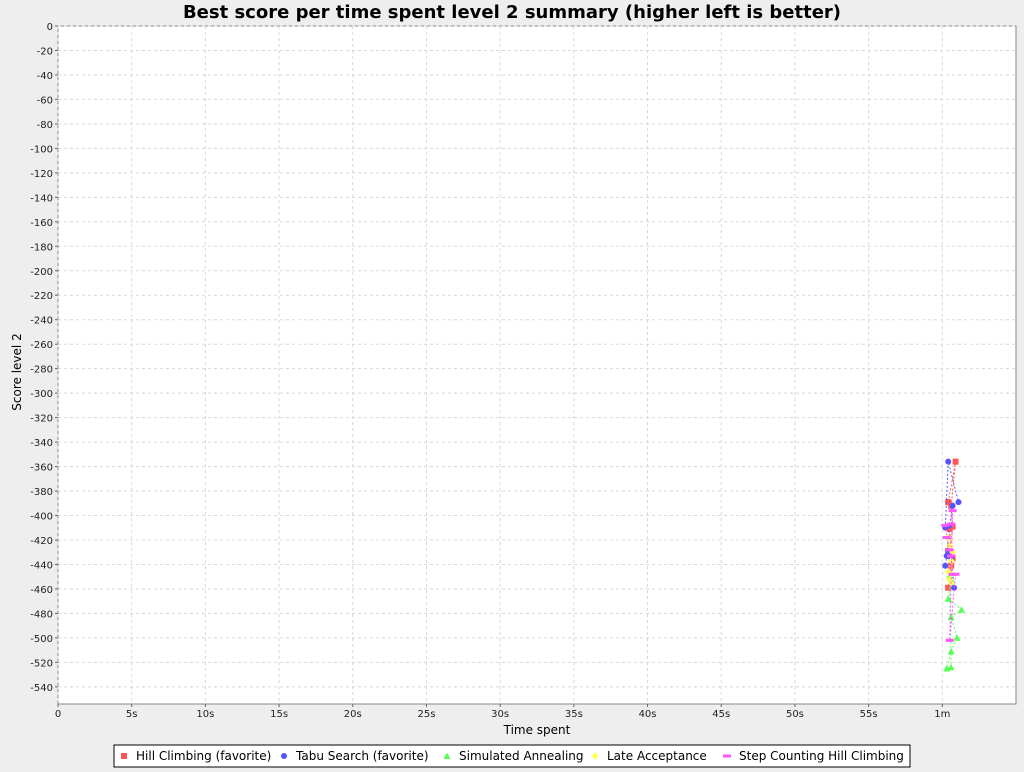  What do you see at coordinates (45, 125) in the screenshot?
I see `y-tick-label: -80` at bounding box center [45, 125].